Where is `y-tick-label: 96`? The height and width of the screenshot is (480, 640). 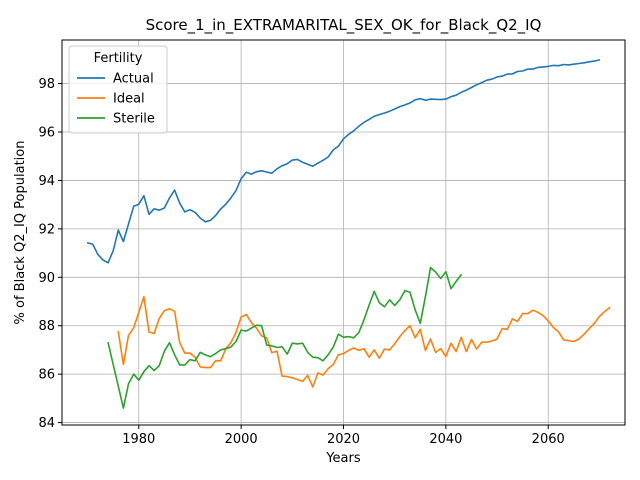 y-tick-label: 96 is located at coordinates (46, 133).